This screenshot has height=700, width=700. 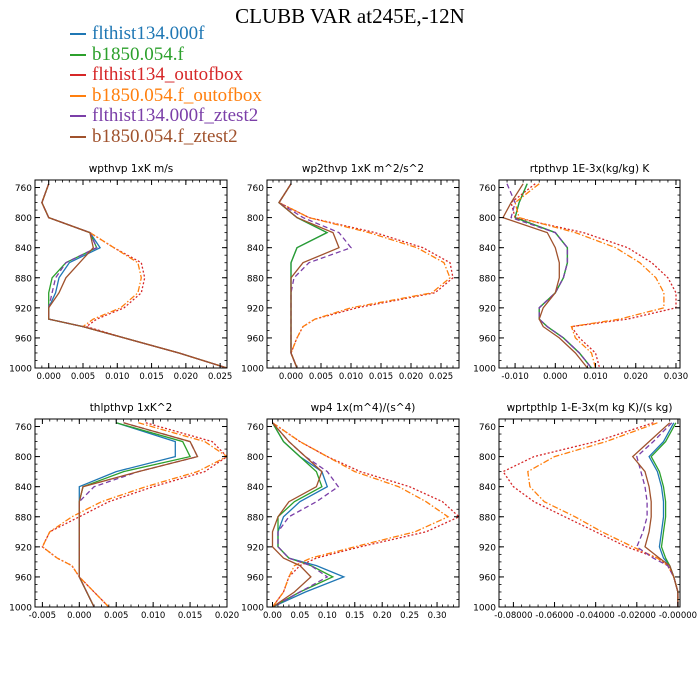 I want to click on legend-item: flthist134.000f, so click(x=166, y=34).